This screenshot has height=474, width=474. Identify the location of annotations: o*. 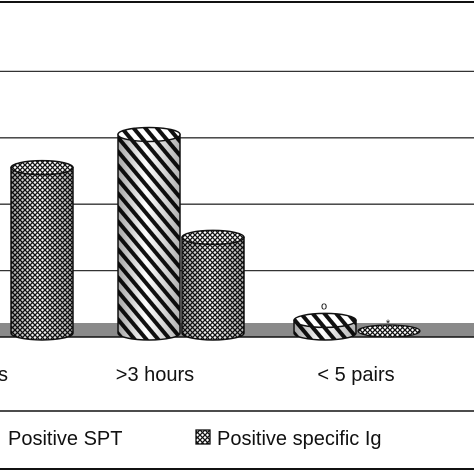
(356, 315).